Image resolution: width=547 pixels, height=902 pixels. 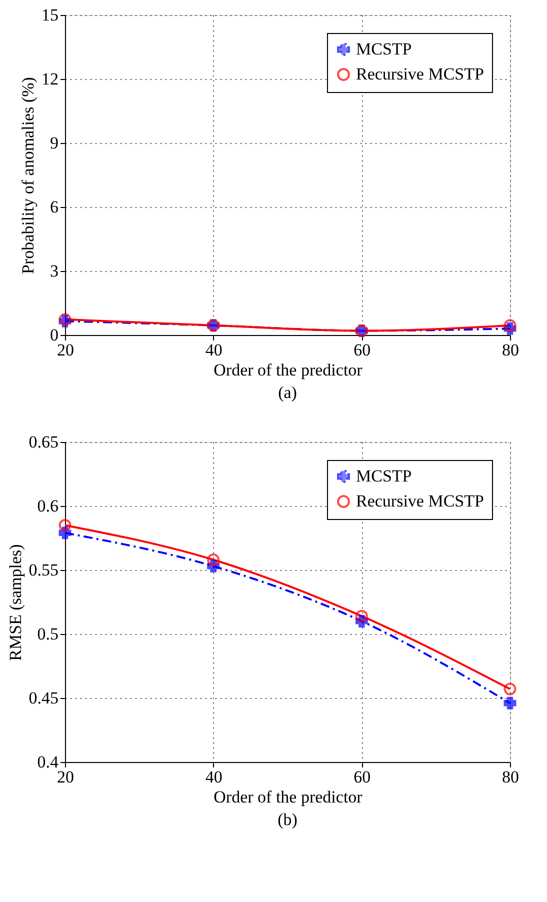 I want to click on y-tick-label: 0, so click(x=54, y=335).